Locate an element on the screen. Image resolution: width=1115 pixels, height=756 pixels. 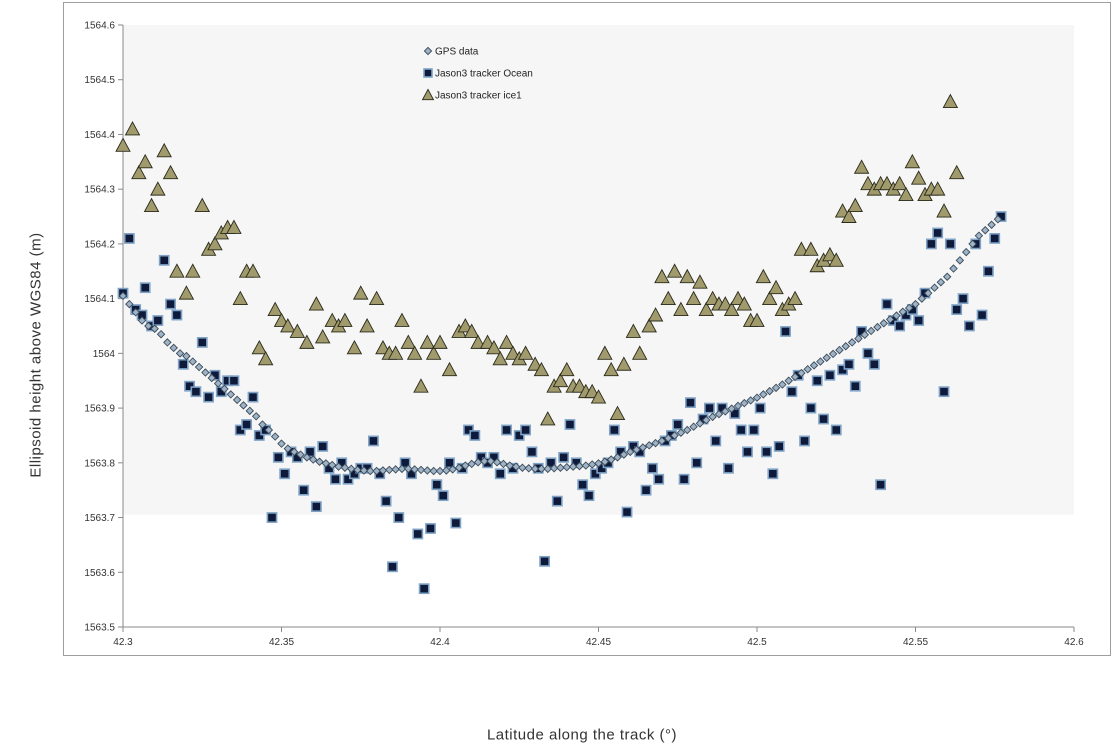
legend-entry-label: Jason3 tracker ice1 is located at coordinates (478, 96).